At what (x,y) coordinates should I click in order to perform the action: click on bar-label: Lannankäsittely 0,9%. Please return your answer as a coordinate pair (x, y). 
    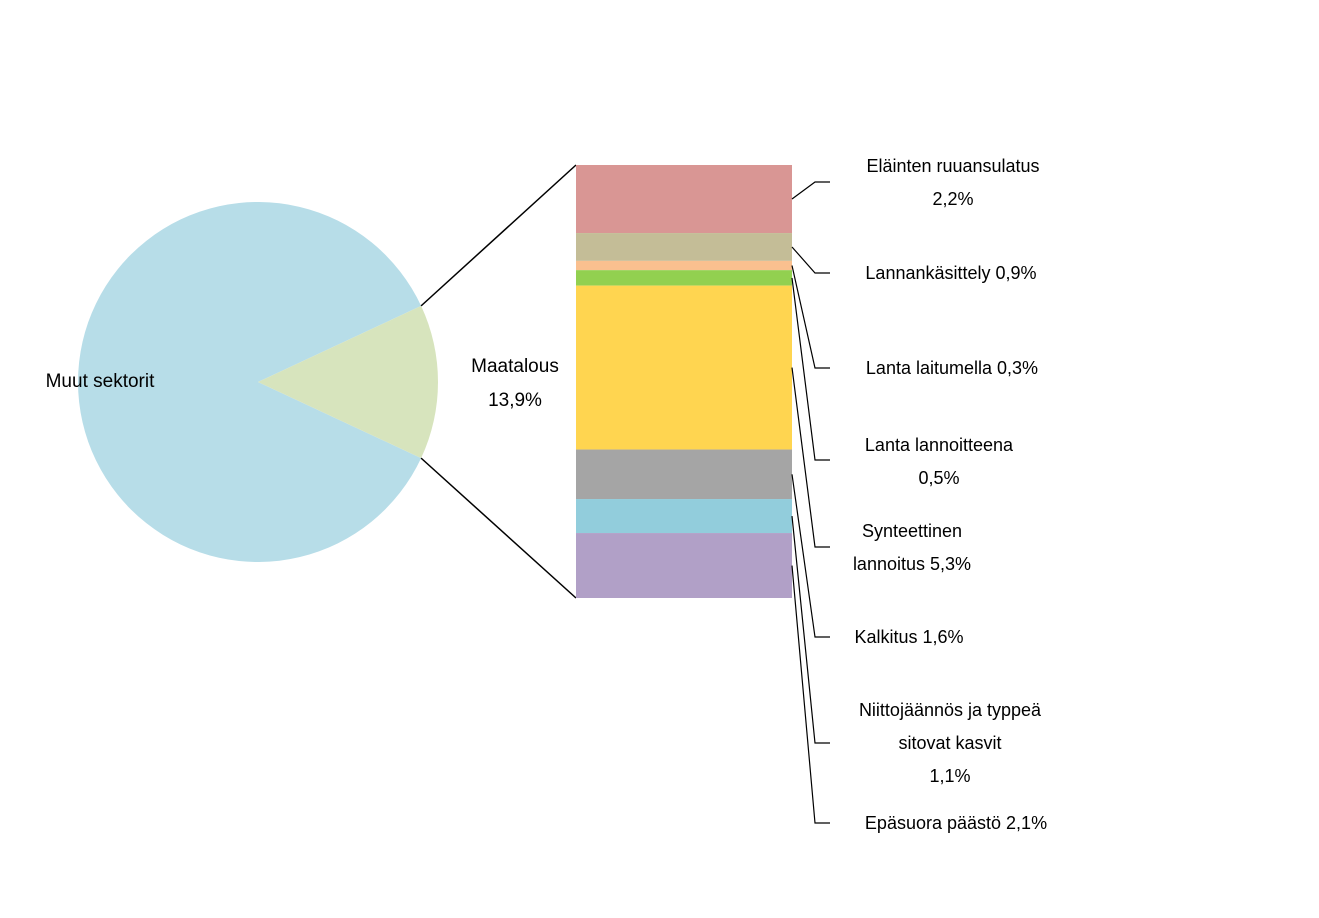
    Looking at the image, I should click on (951, 273).